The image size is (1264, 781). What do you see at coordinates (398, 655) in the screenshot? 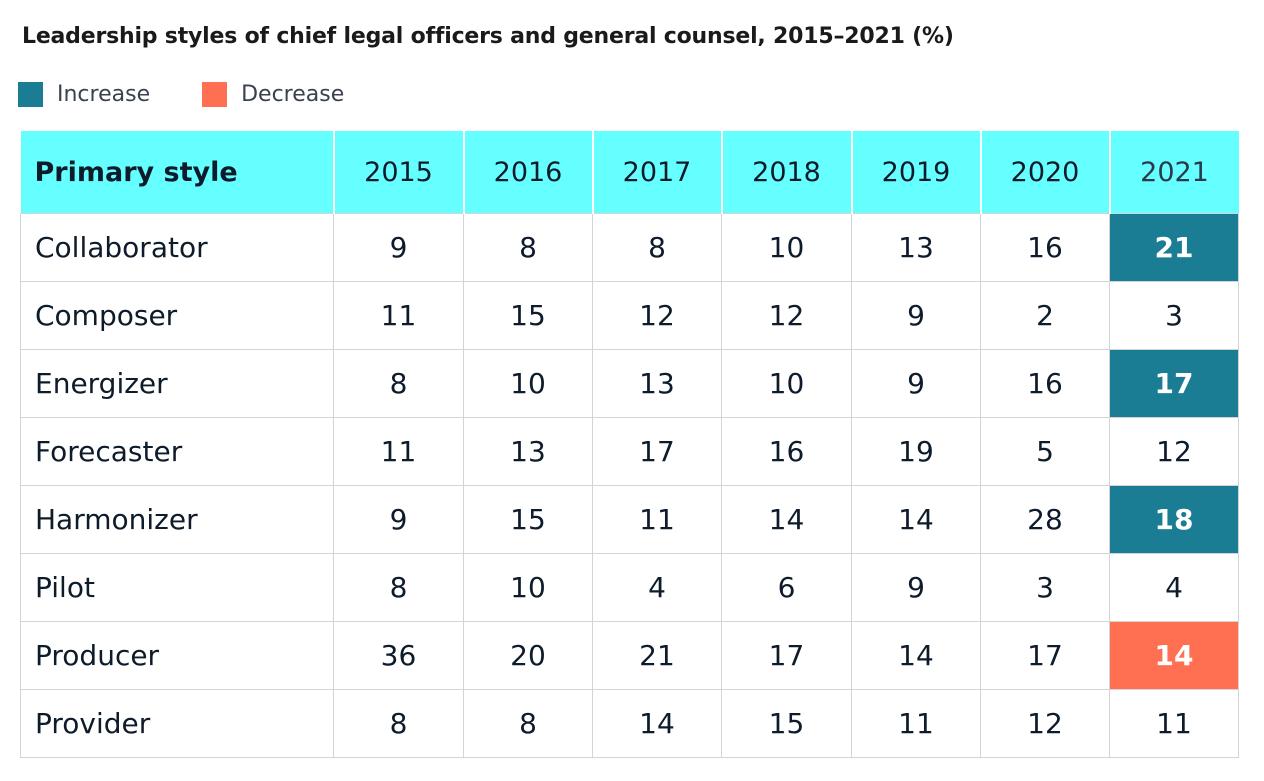
I see `table-cell: 36` at bounding box center [398, 655].